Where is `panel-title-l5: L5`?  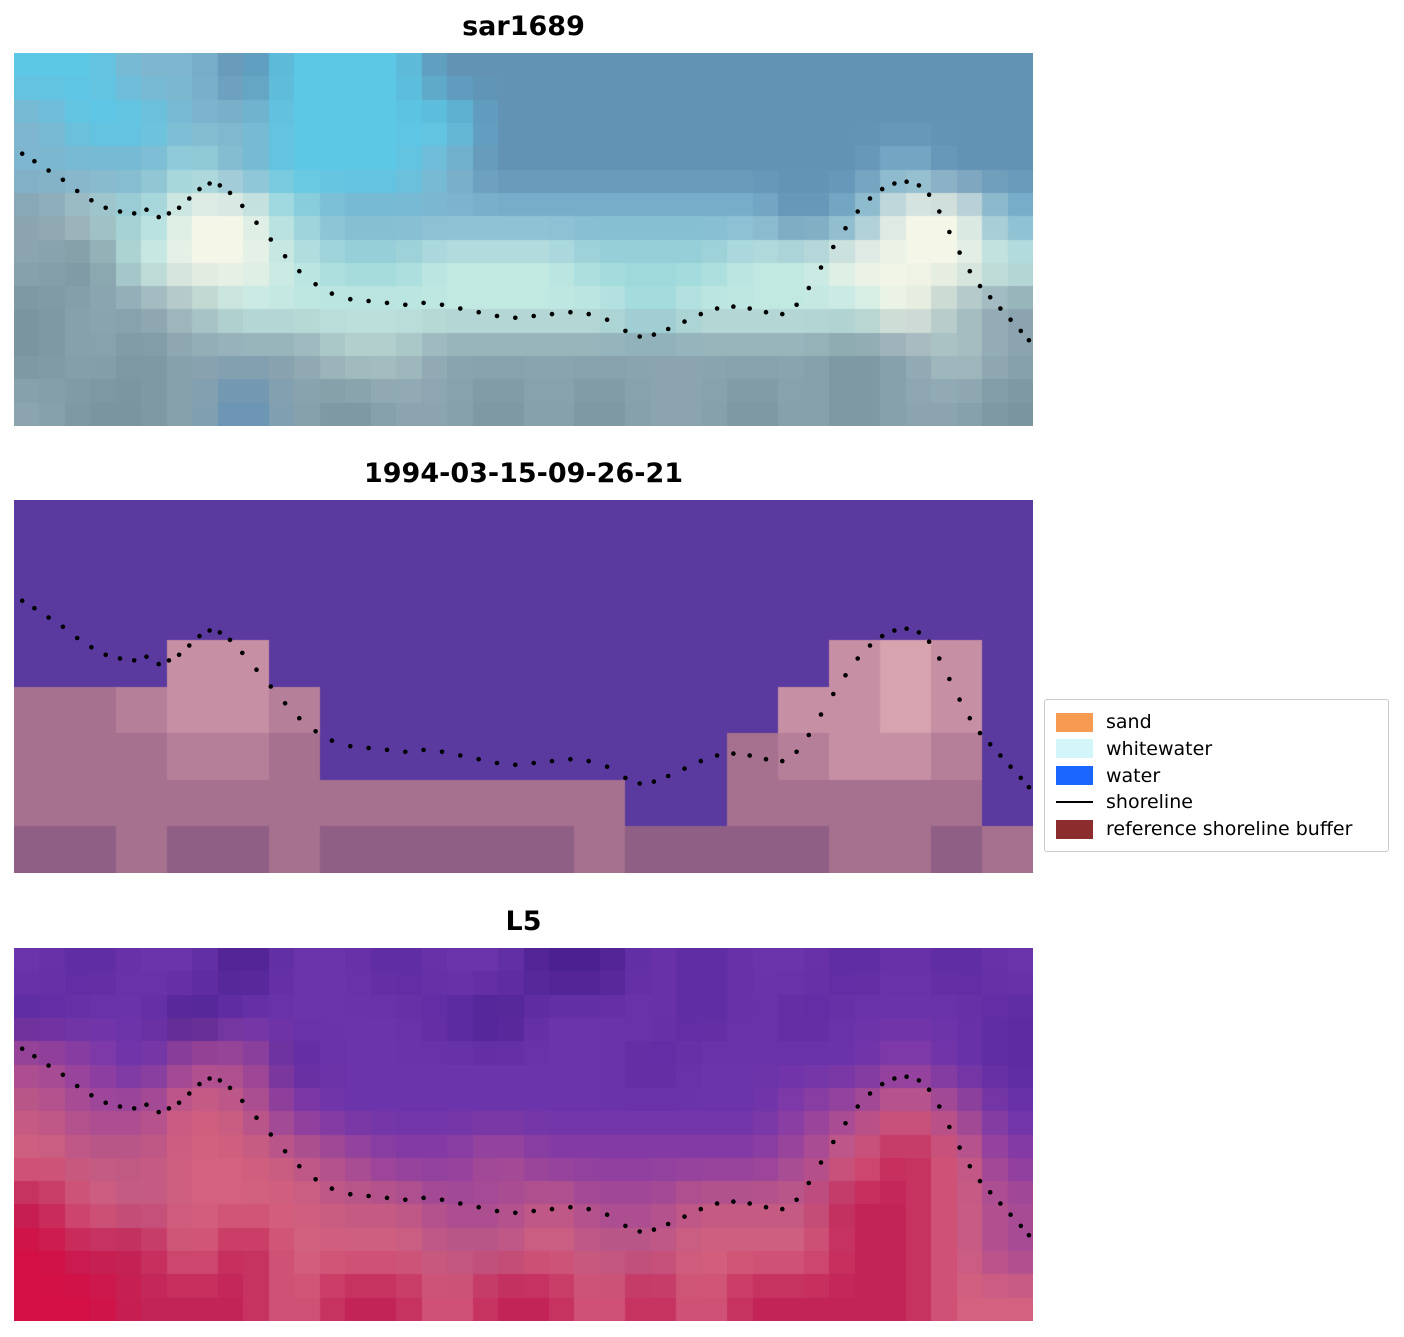
panel-title-l5: L5 is located at coordinates (523, 921).